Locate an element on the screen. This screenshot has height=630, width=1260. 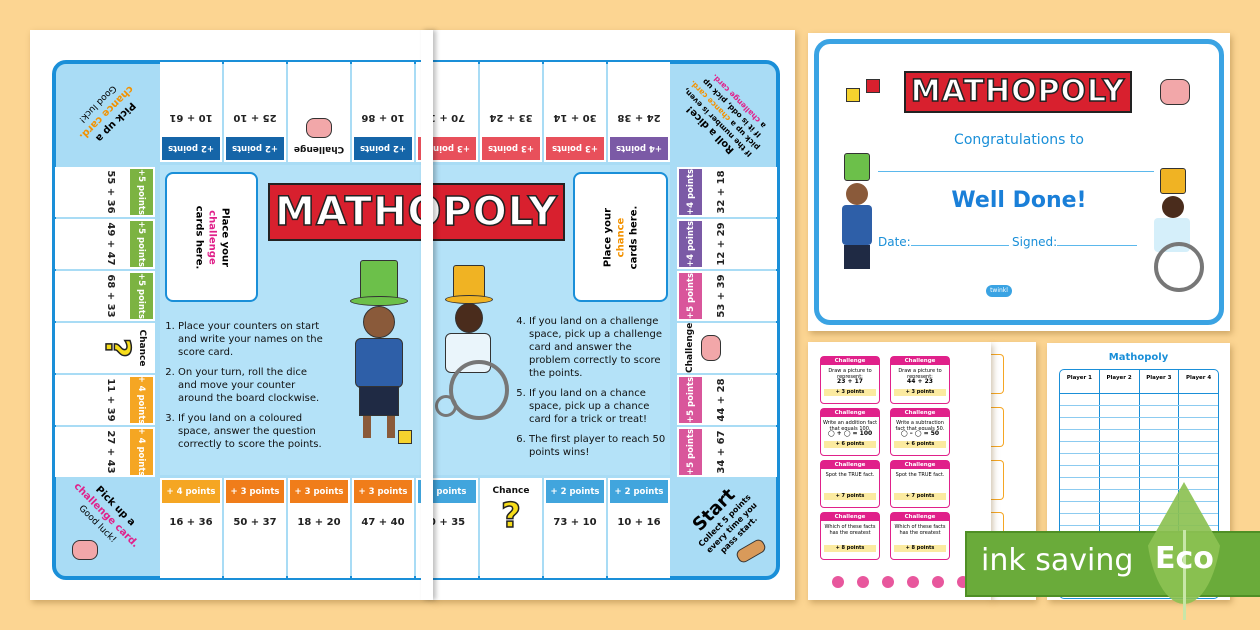
ink-saving-text: ink saving is located at coordinates (1057, 560).